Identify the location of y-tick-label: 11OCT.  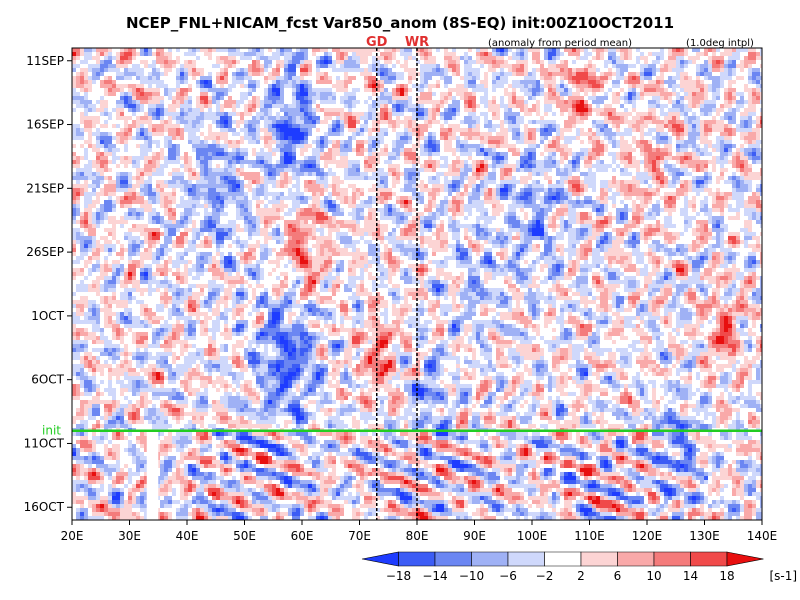
(44, 443).